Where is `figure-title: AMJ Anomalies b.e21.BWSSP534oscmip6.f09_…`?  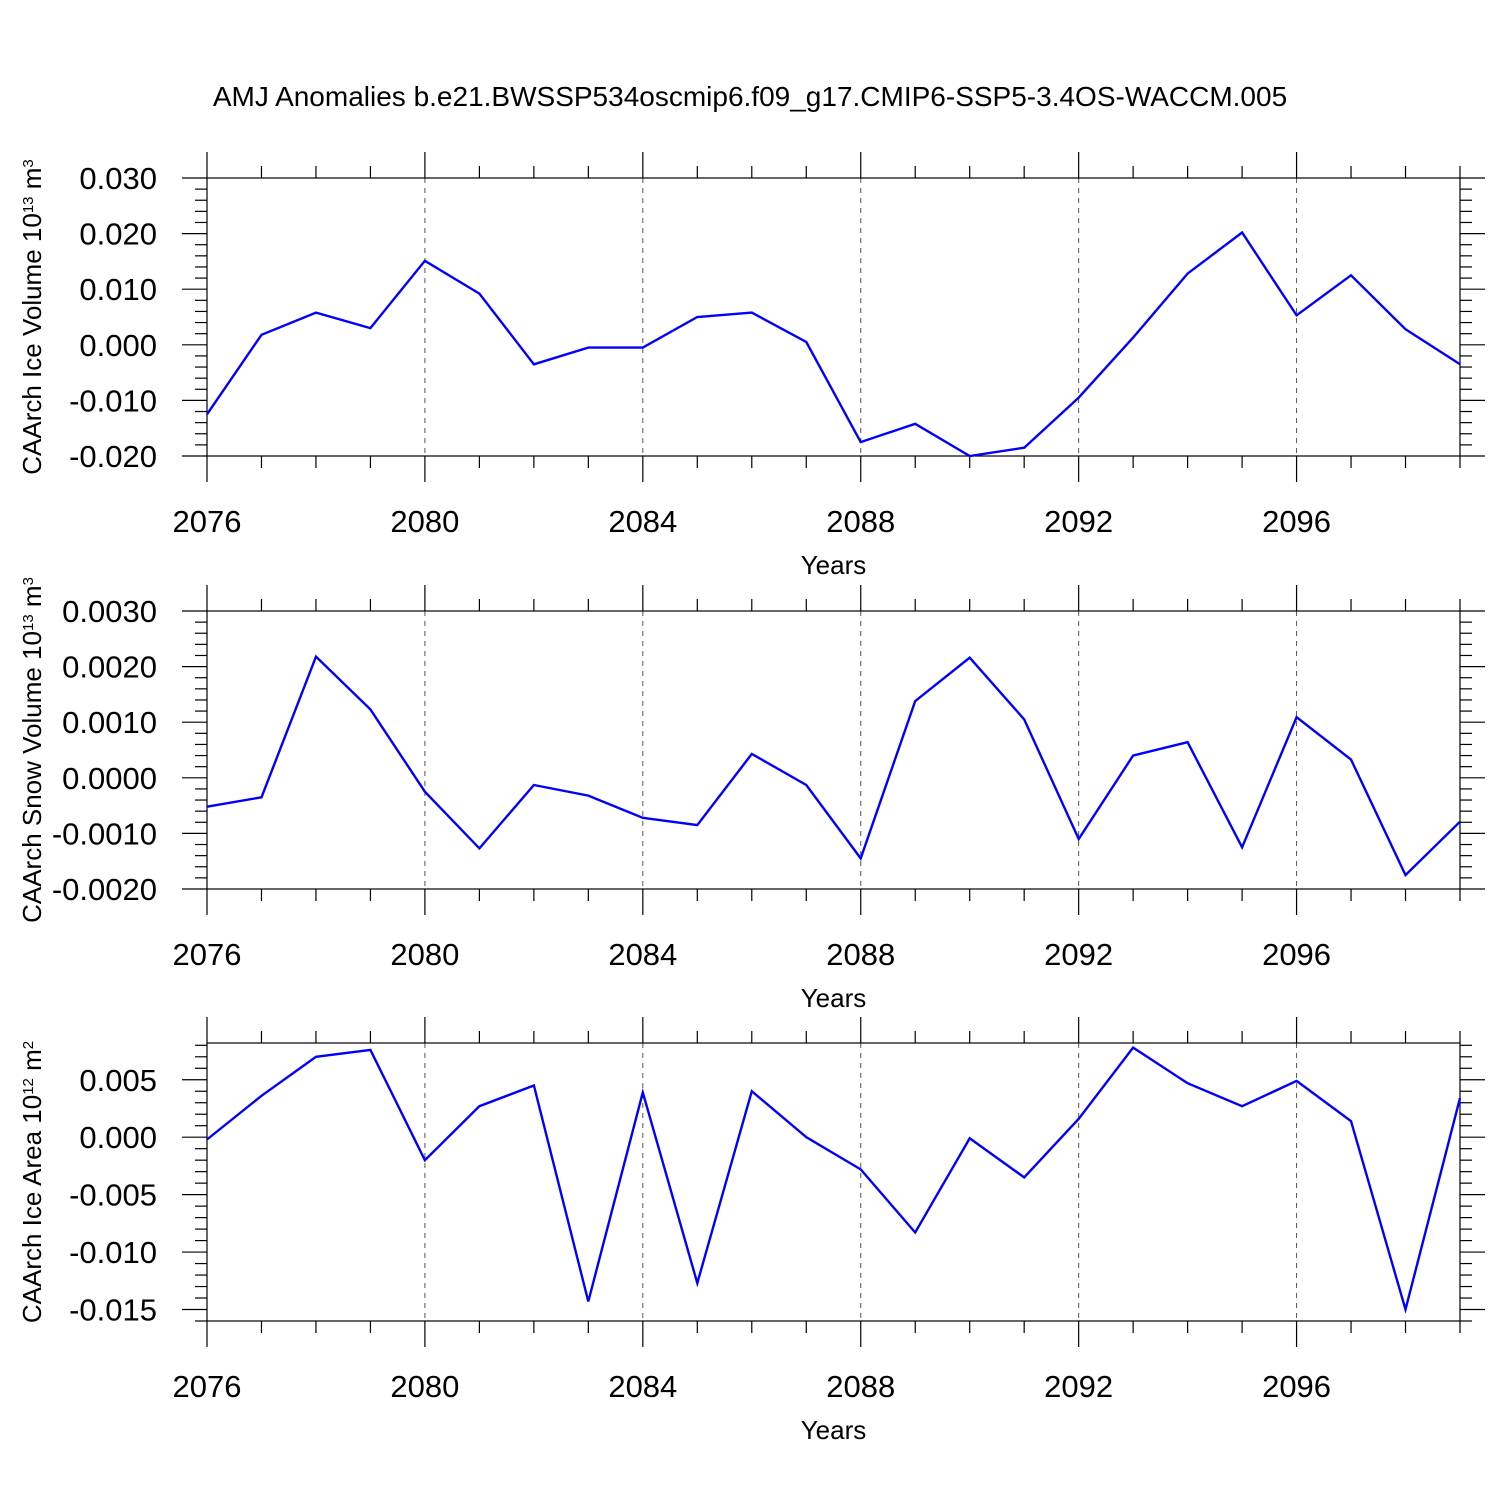
figure-title: AMJ Anomalies b.e21.BWSSP534oscmip6.f09_… is located at coordinates (750, 96).